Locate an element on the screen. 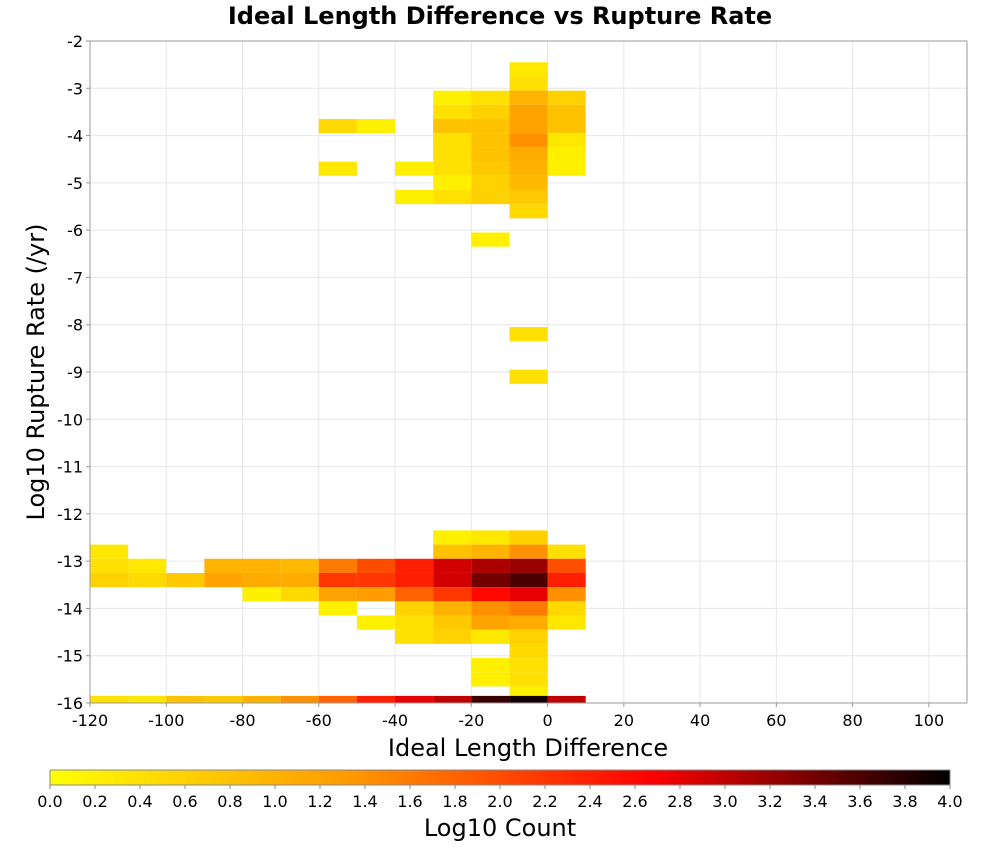 The height and width of the screenshot is (850, 1000). x-tick-label: -60 is located at coordinates (319, 720).